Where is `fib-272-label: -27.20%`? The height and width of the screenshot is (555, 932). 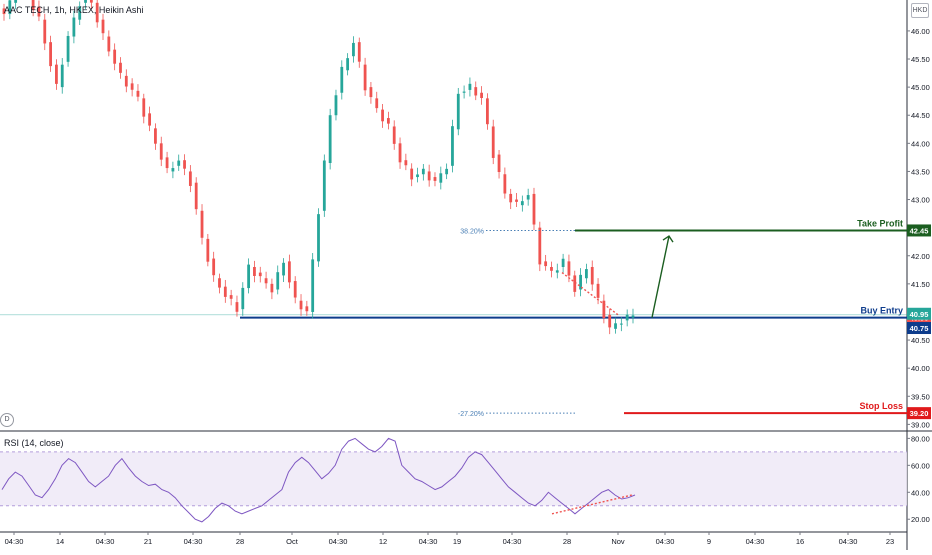 fib-272-label: -27.20% is located at coordinates (471, 414).